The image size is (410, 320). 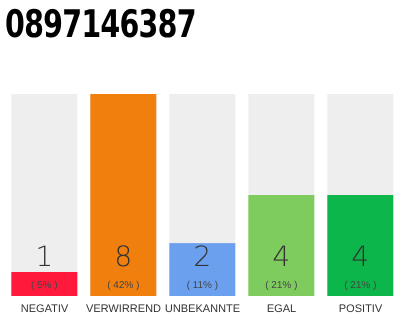 What do you see at coordinates (202, 308) in the screenshot?
I see `x-tick-label: UNBEKANNTE` at bounding box center [202, 308].